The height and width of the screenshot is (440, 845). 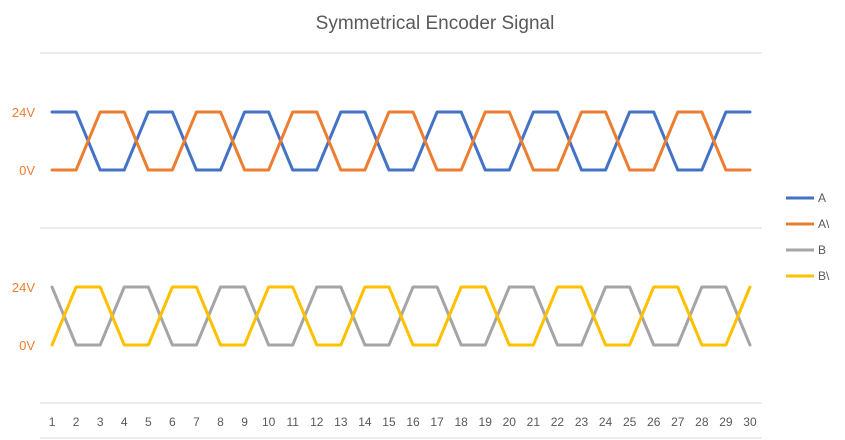 I want to click on x-tick-label: 5, so click(x=148, y=422).